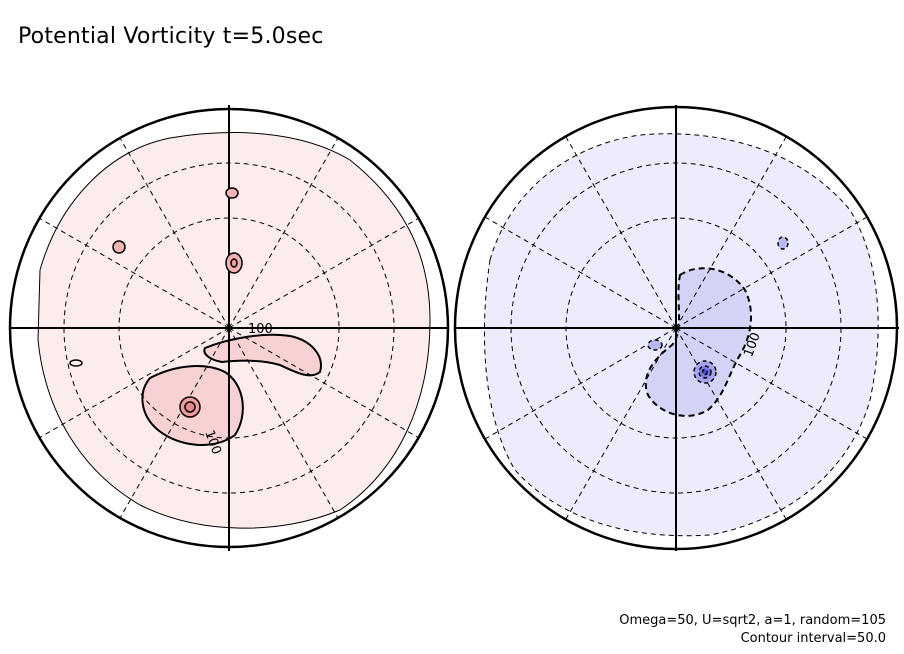  Describe the element at coordinates (171, 36) in the screenshot. I see `plot-title: Potential Vorticity t=5.0sec` at that location.